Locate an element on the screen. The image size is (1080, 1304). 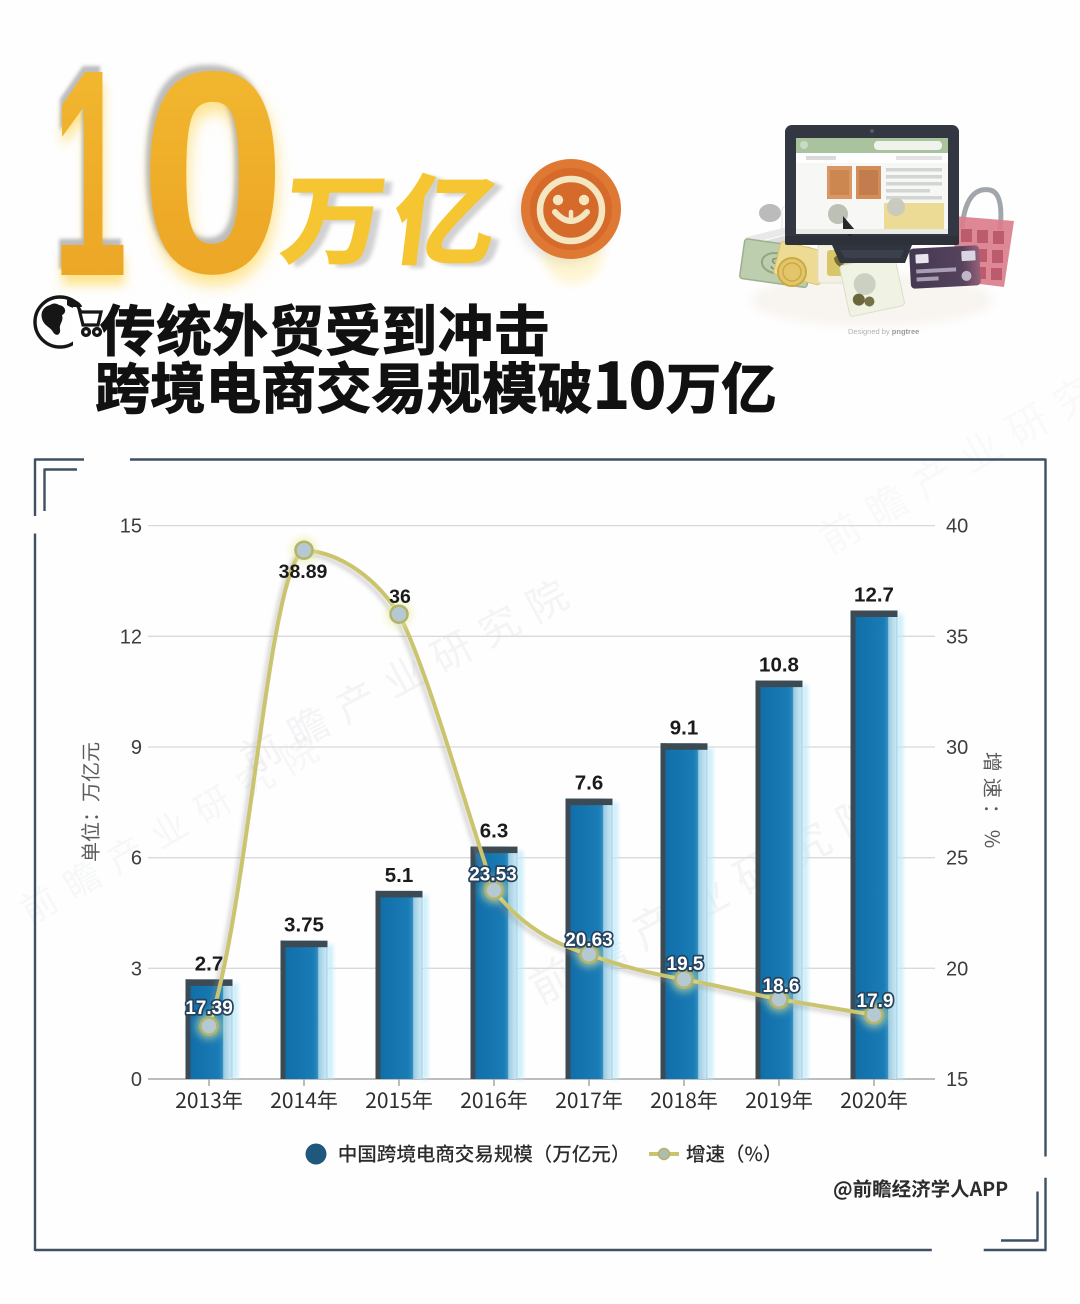
svg-text: 23.53 is located at coordinates (493, 875).